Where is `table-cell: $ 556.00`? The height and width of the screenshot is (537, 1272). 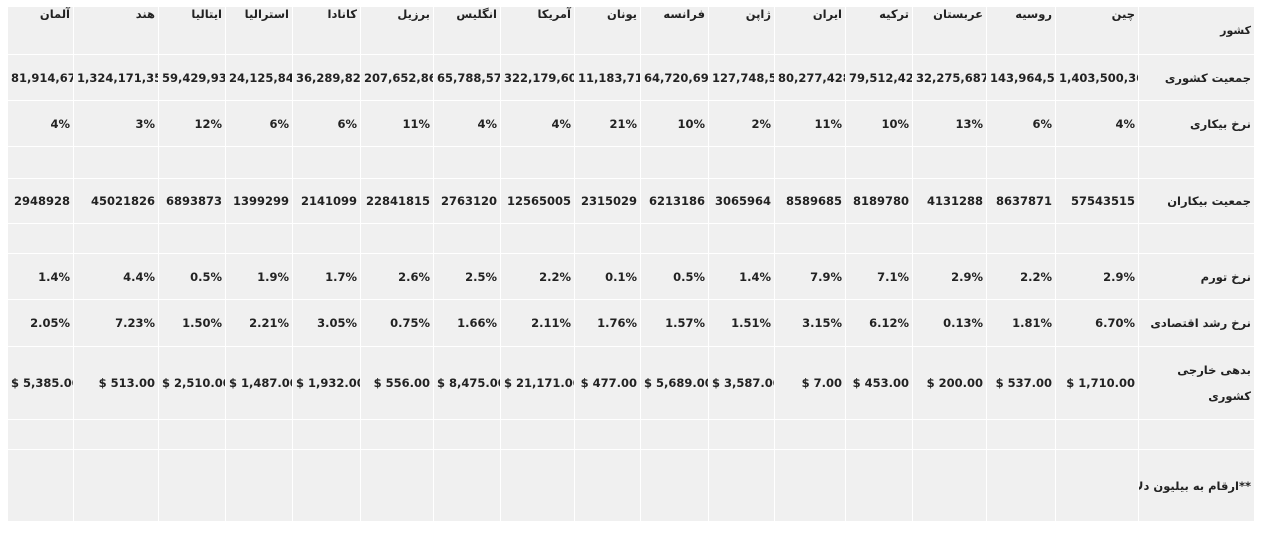
table-cell: $ 556.00 is located at coordinates (397, 383).